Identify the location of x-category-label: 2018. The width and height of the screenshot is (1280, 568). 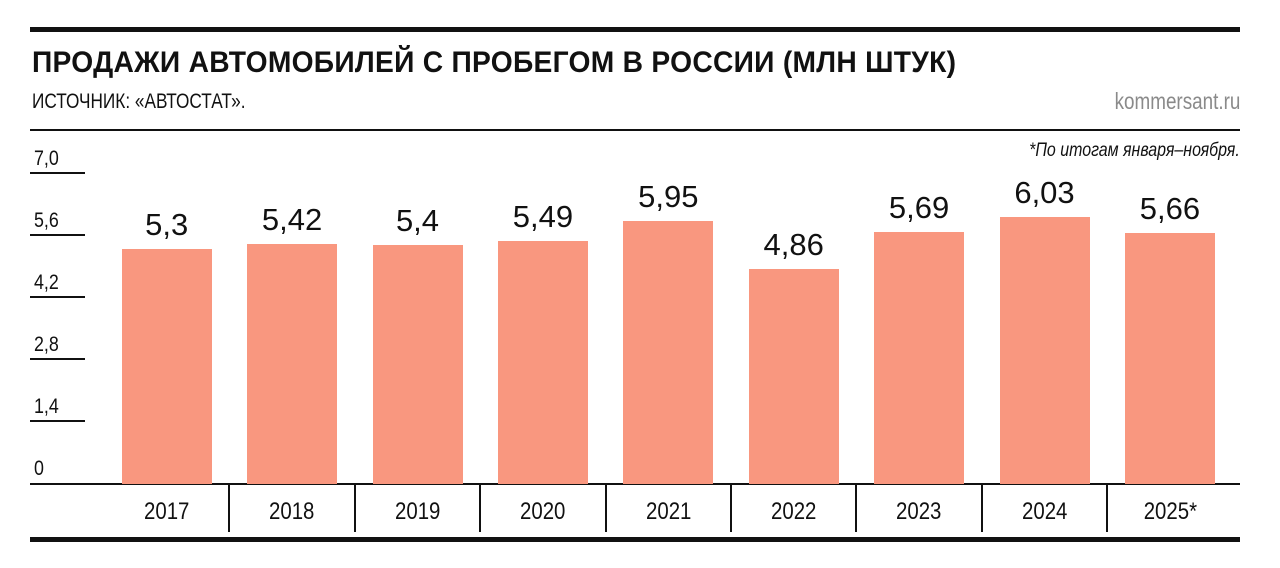
(292, 512).